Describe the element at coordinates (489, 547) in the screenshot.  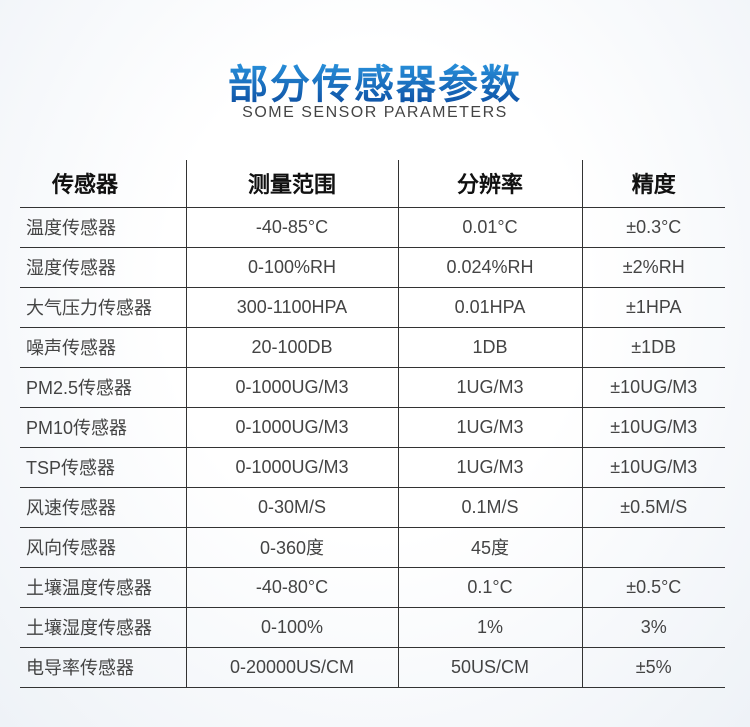
I see `table-cell: 45度` at that location.